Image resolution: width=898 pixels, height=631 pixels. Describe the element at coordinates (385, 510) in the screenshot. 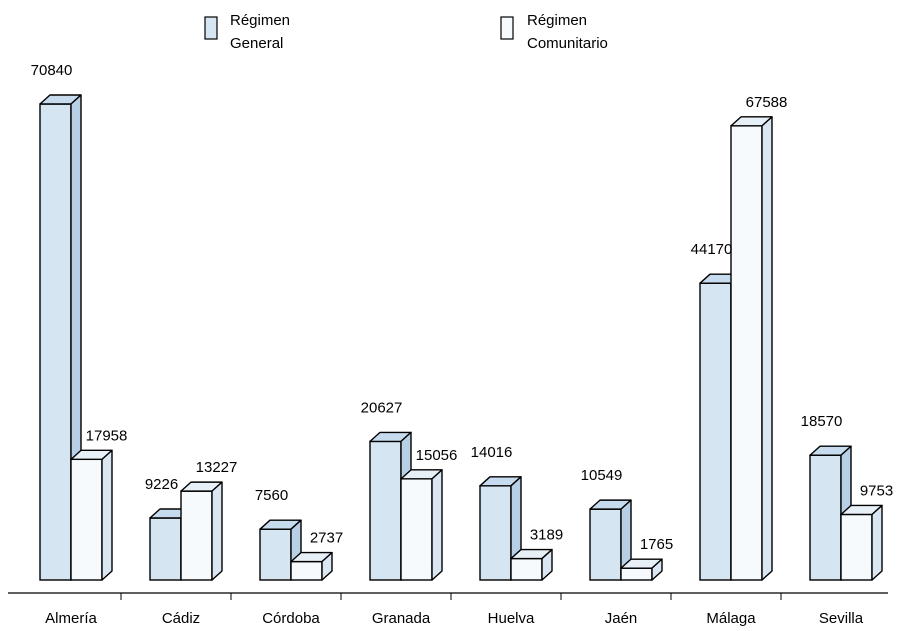

I see `bar-front-general-granada` at that location.